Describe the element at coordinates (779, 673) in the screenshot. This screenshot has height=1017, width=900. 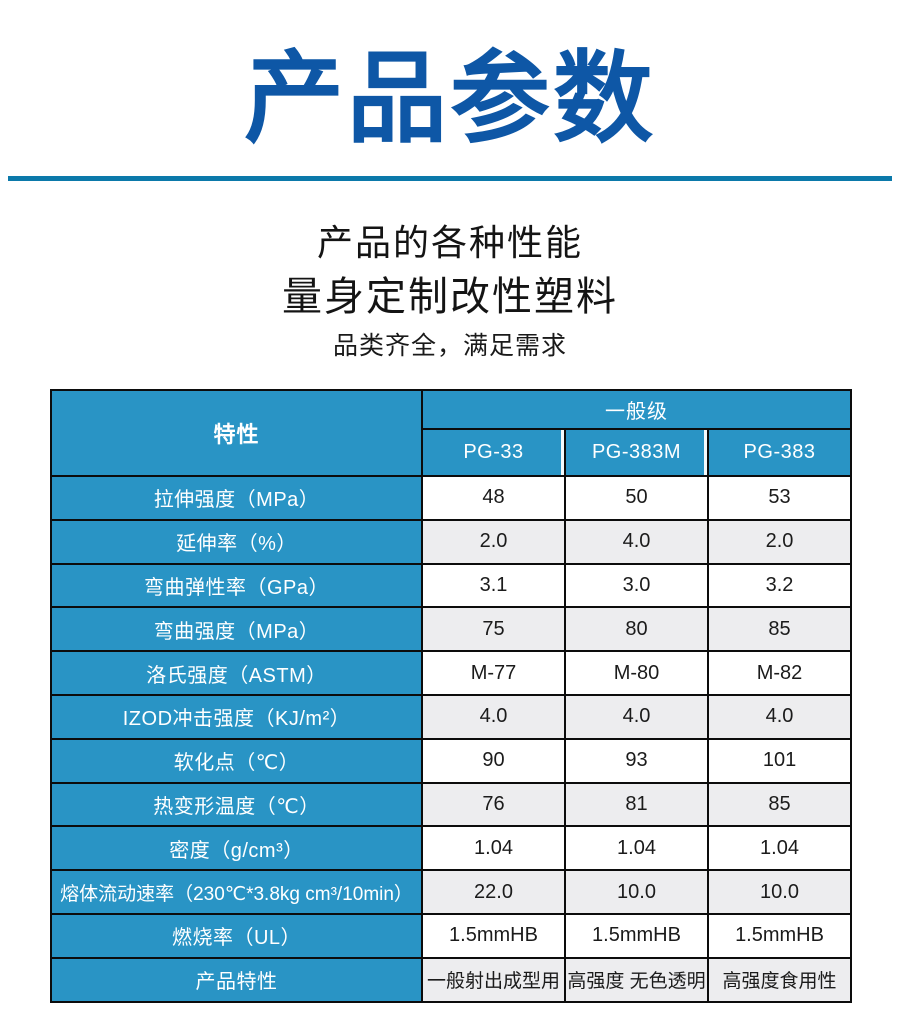
I see `value-cell: M-82` at that location.